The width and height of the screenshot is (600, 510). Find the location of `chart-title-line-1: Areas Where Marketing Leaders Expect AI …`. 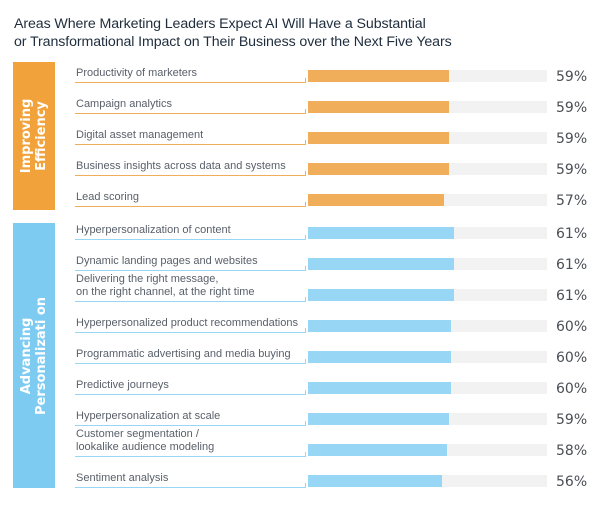

chart-title-line-1: Areas Where Marketing Leaders Expect AI … is located at coordinates (220, 24).